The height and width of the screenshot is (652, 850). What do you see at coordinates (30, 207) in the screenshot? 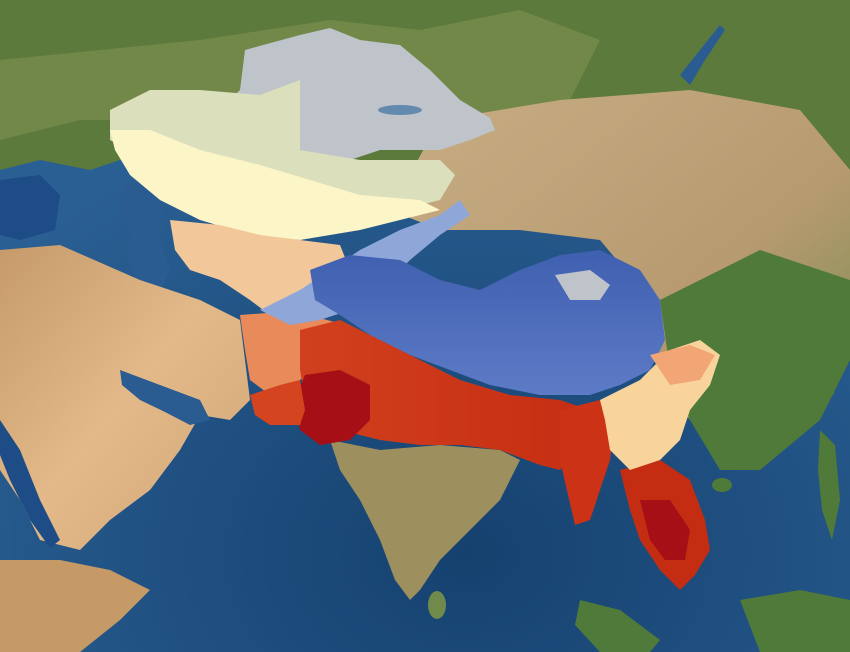
I see `black-sea` at bounding box center [30, 207].